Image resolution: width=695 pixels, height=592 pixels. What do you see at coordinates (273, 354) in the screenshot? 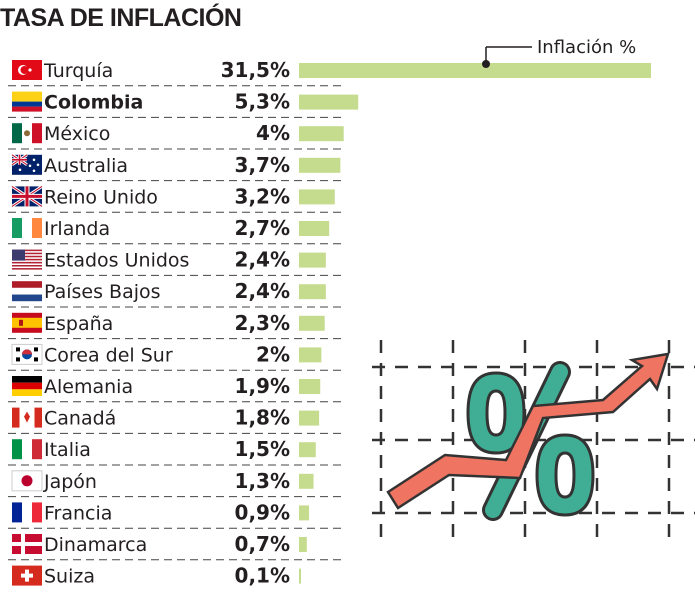
I see `value-label: 2%` at bounding box center [273, 354].